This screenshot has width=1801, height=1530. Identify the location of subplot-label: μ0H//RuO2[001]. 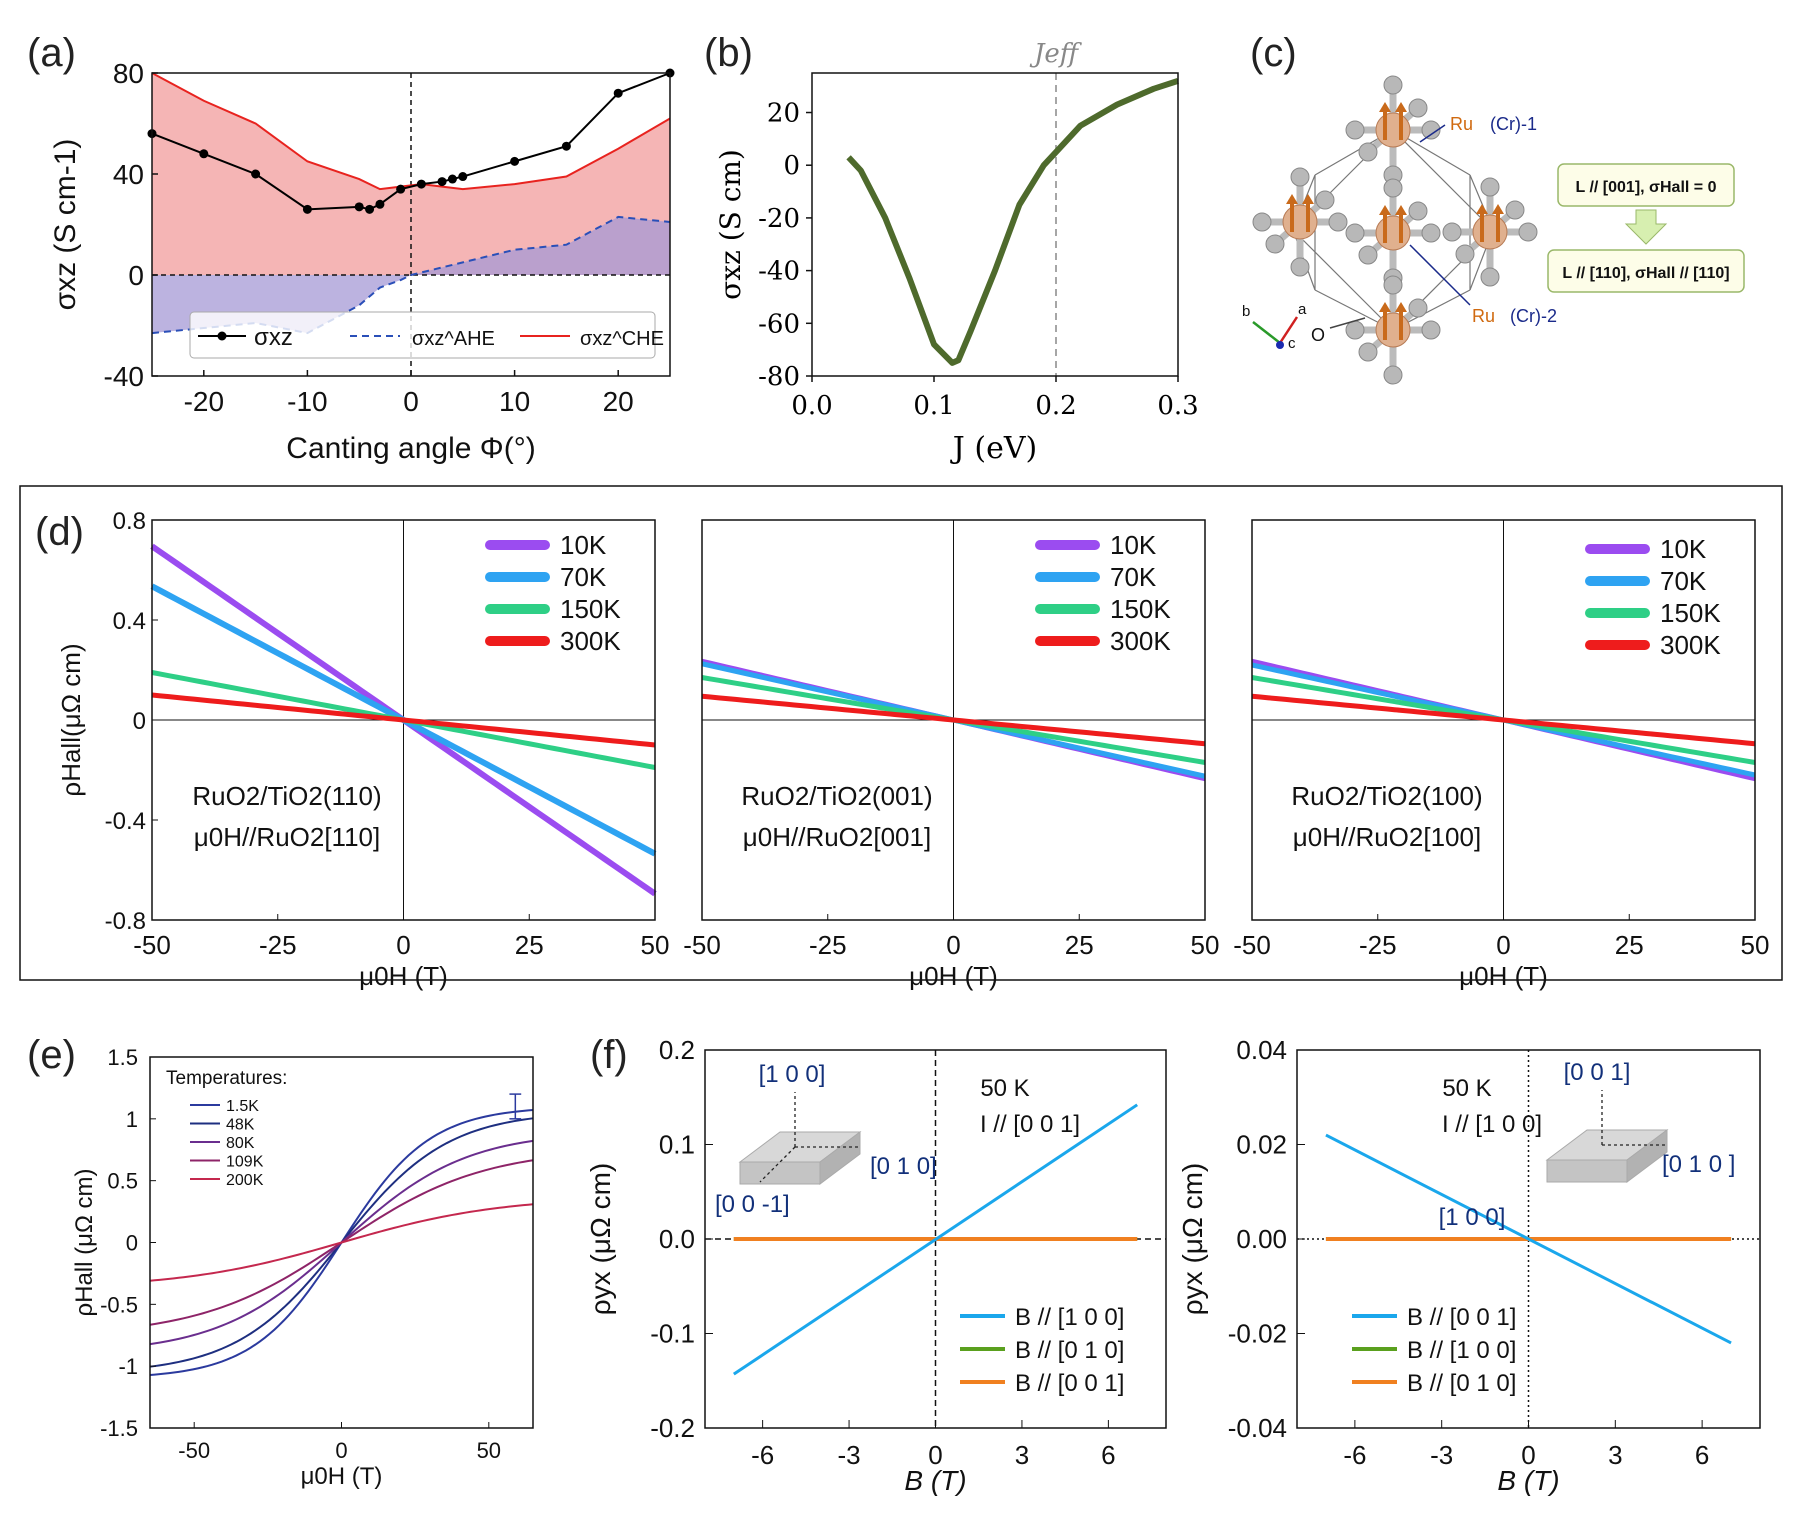
(837, 837).